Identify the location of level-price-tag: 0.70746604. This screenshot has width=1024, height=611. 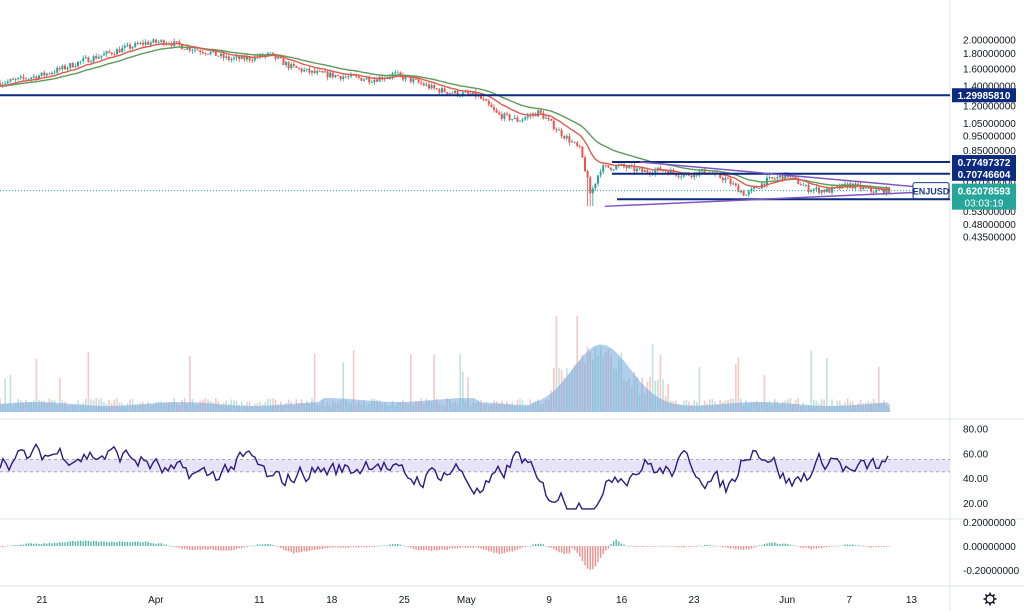
(984, 173).